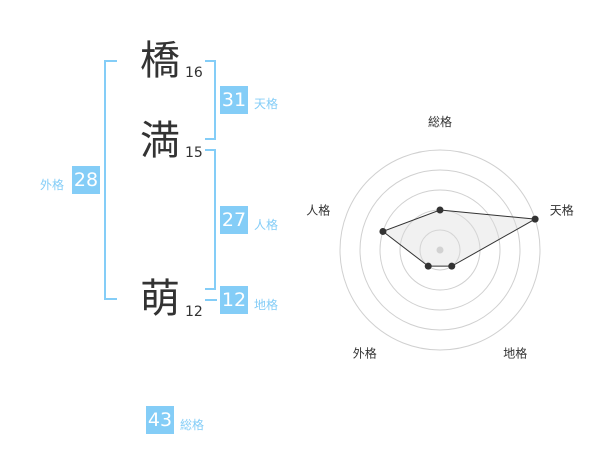  What do you see at coordinates (266, 305) in the screenshot?
I see `chikaku-label: 地格` at bounding box center [266, 305].